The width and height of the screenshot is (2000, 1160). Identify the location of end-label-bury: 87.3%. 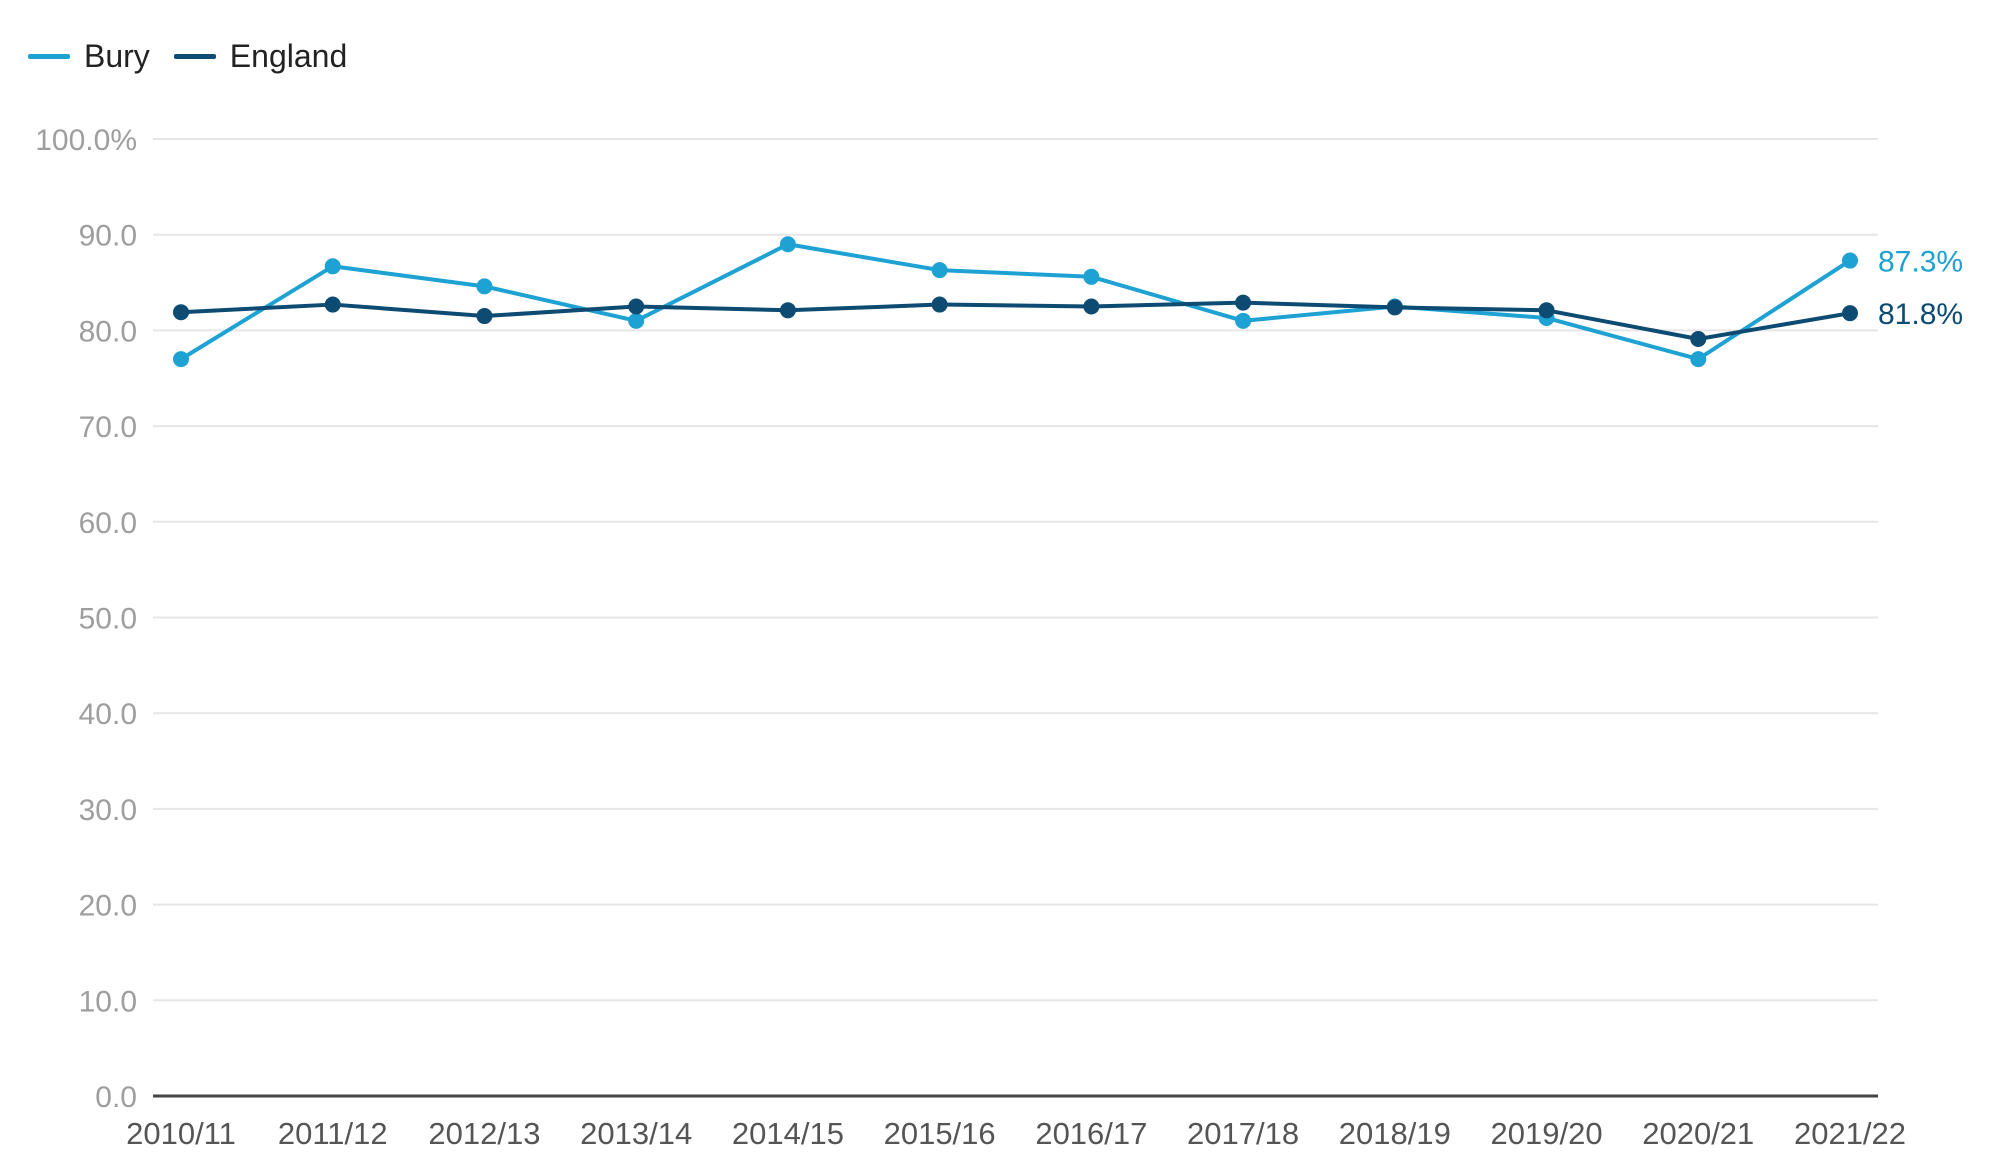
(1920, 262).